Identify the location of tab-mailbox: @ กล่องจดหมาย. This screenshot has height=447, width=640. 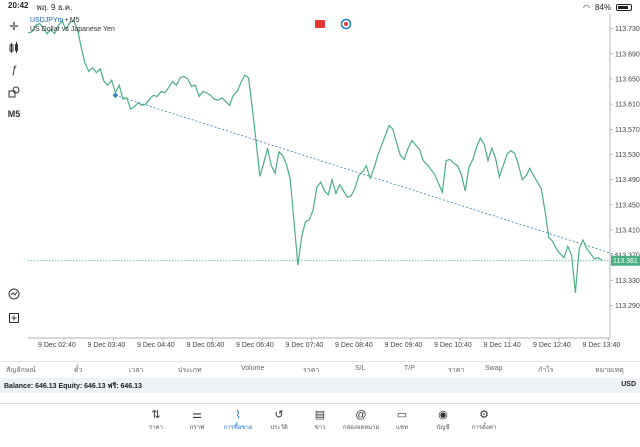
(361, 420).